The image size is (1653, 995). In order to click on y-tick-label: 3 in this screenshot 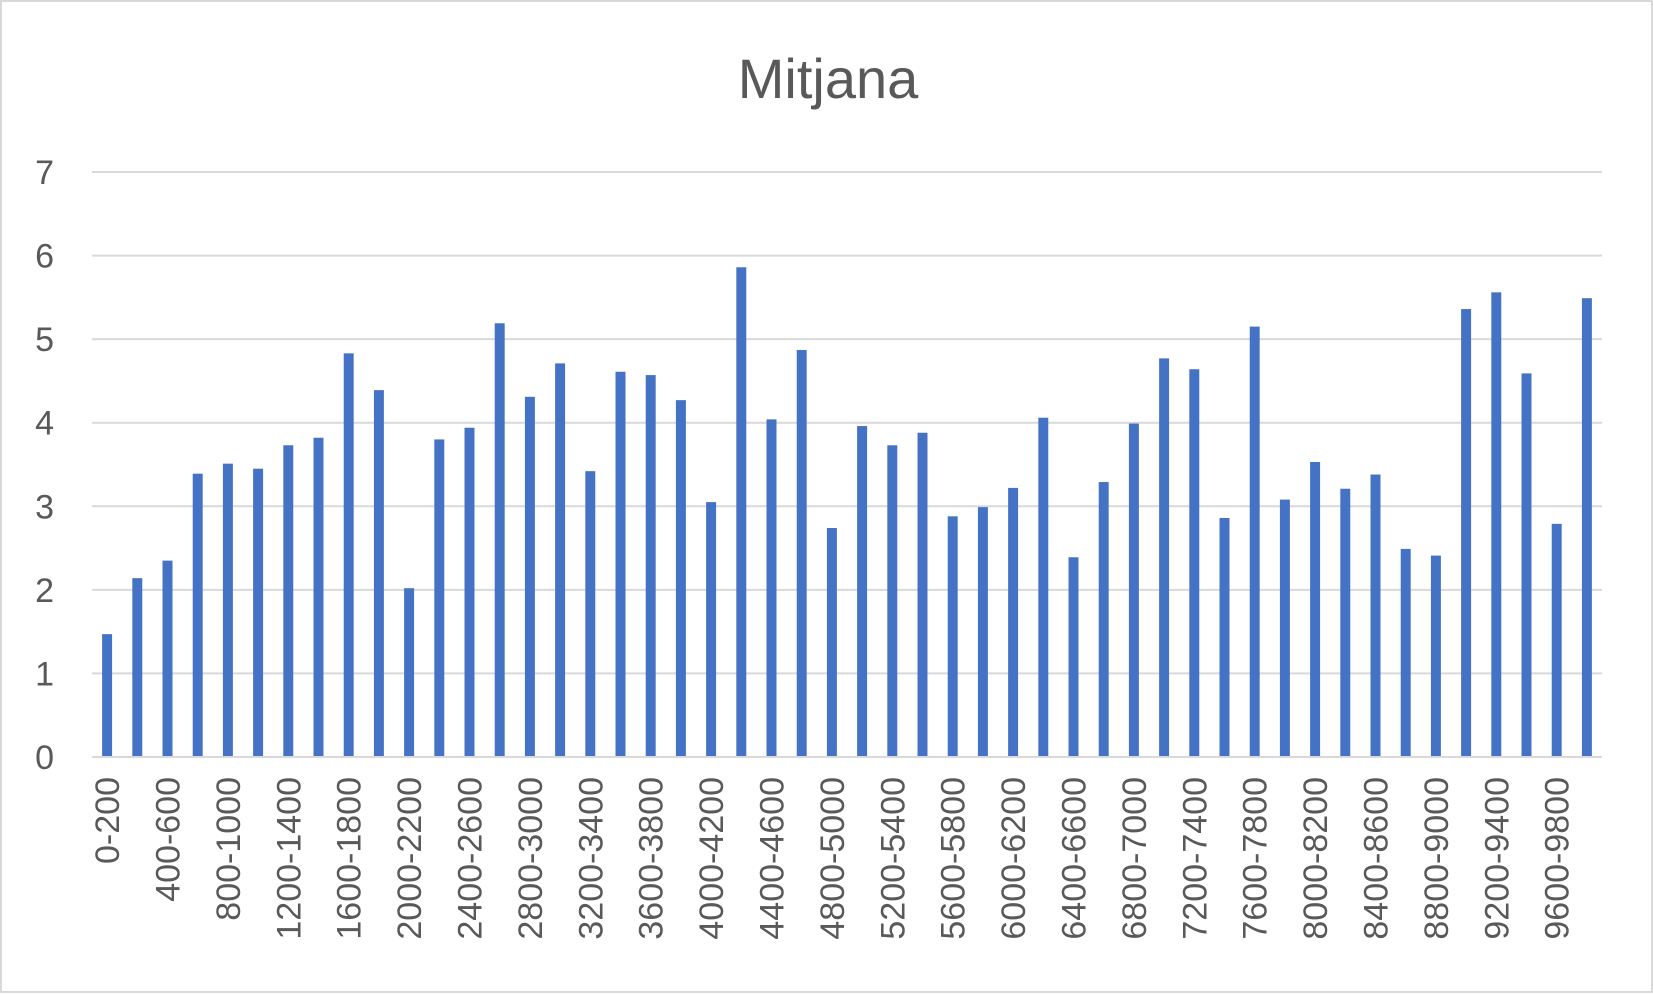, I will do `click(44, 507)`.